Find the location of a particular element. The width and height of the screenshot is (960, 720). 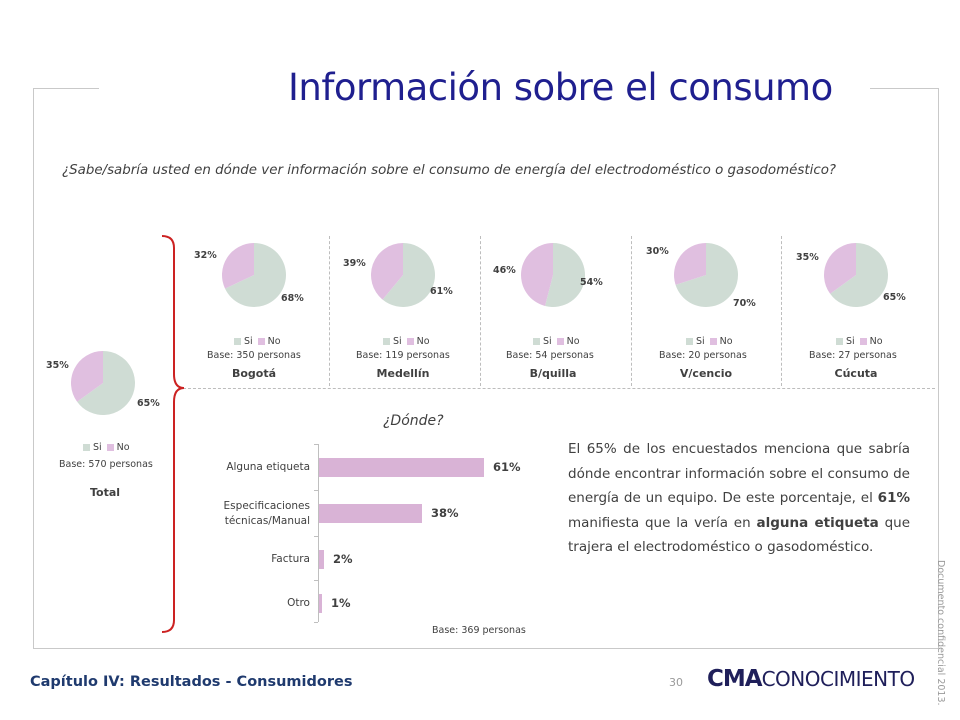

bar-value-label: 61% is located at coordinates (507, 467).